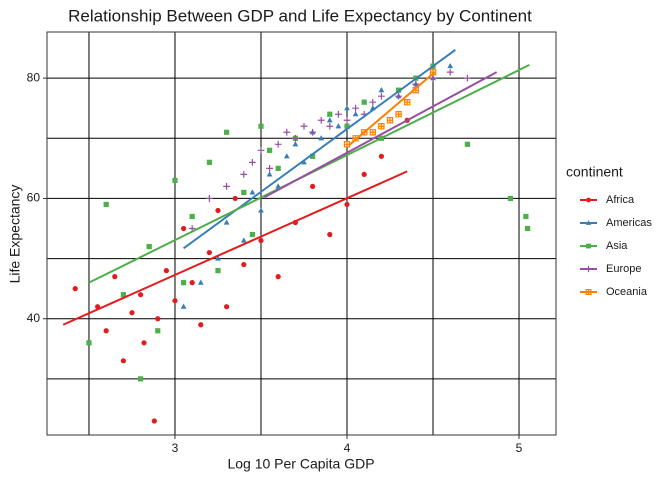  What do you see at coordinates (392, 109) in the screenshot?
I see `trend-line` at bounding box center [392, 109].